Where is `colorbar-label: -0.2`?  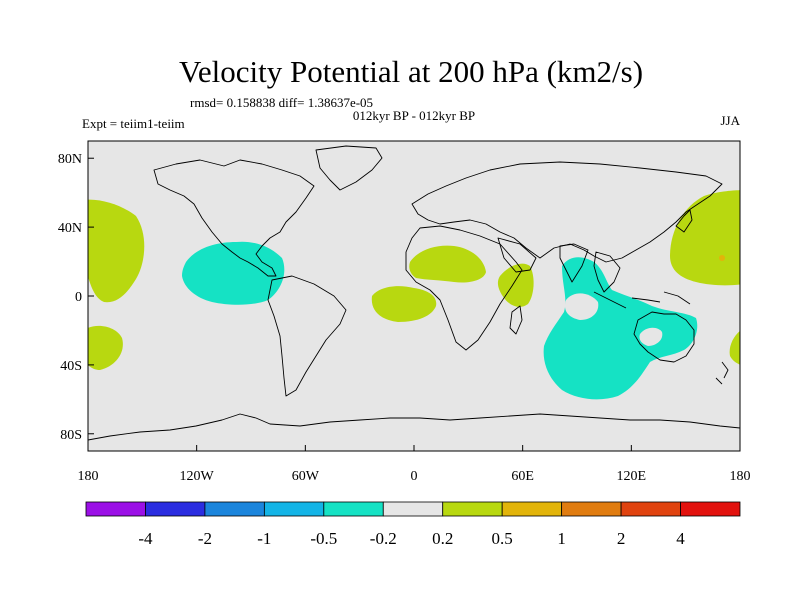 colorbar-label: -0.2 is located at coordinates (383, 538).